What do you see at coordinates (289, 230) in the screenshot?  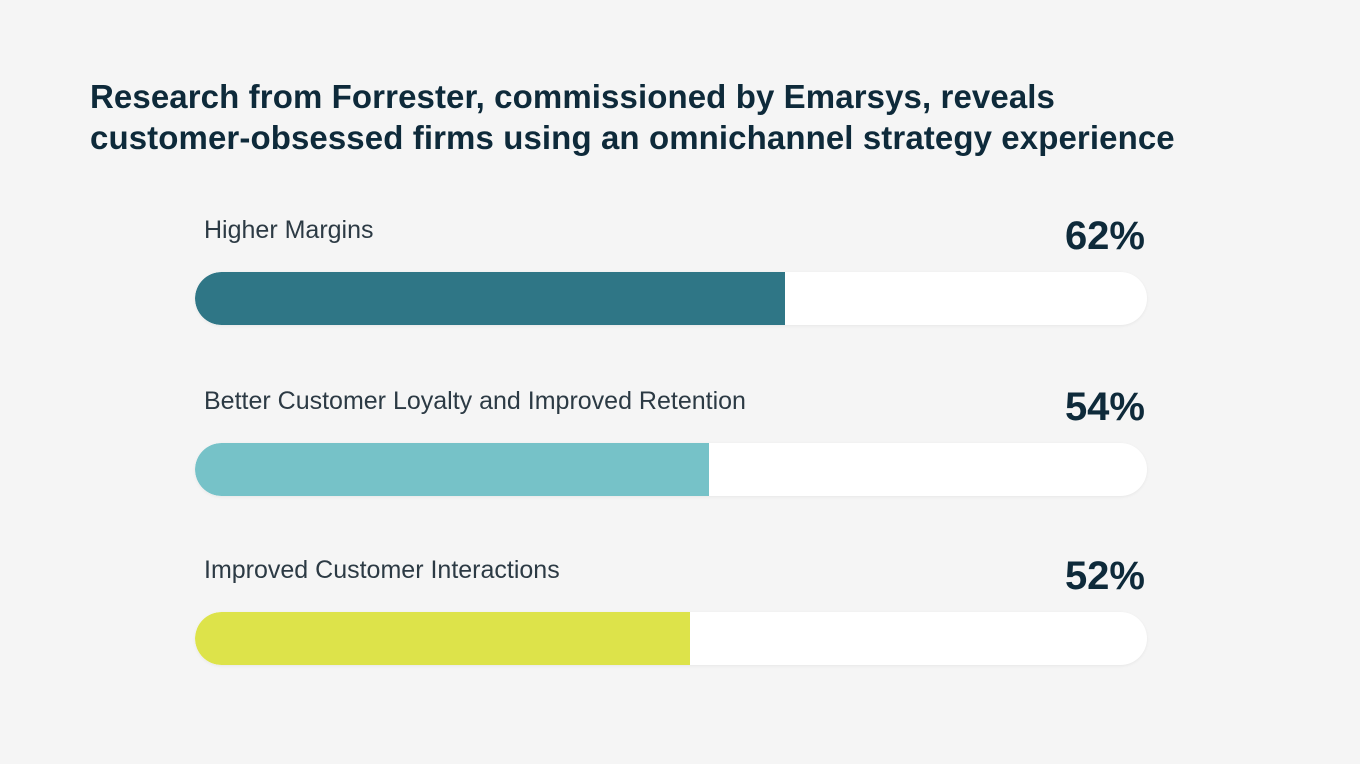 I see `bar-label: Higher Margins` at bounding box center [289, 230].